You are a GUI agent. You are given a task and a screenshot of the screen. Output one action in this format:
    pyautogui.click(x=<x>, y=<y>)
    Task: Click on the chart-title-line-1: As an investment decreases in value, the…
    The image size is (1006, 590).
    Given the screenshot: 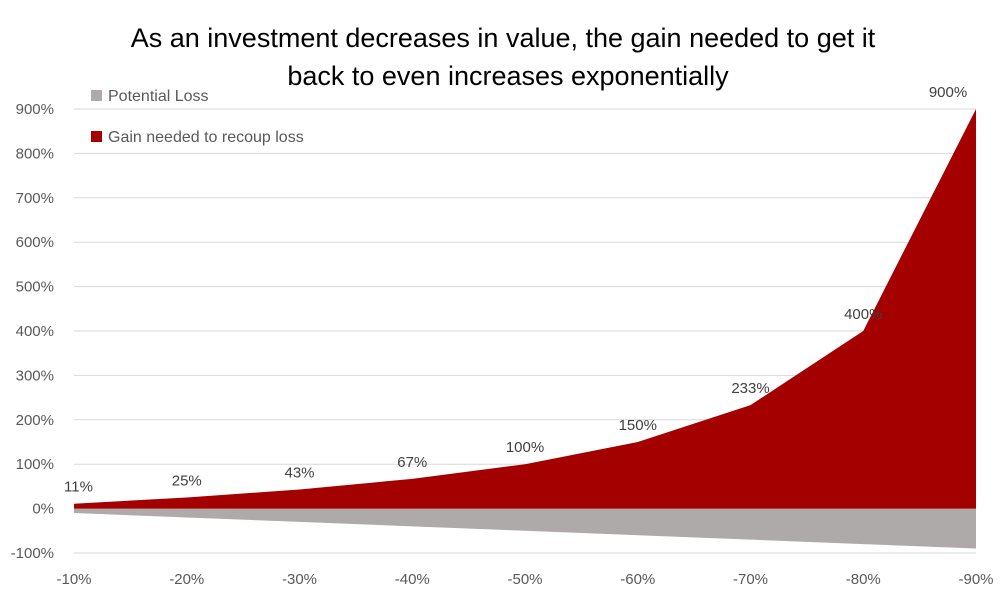 What is the action you would take?
    pyautogui.click(x=503, y=38)
    